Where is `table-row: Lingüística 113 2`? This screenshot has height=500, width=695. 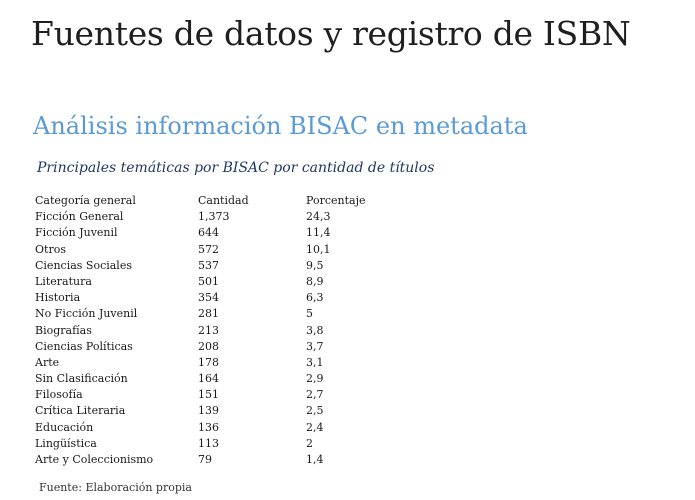 table-row: Lingüística 113 2 is located at coordinates (210, 444).